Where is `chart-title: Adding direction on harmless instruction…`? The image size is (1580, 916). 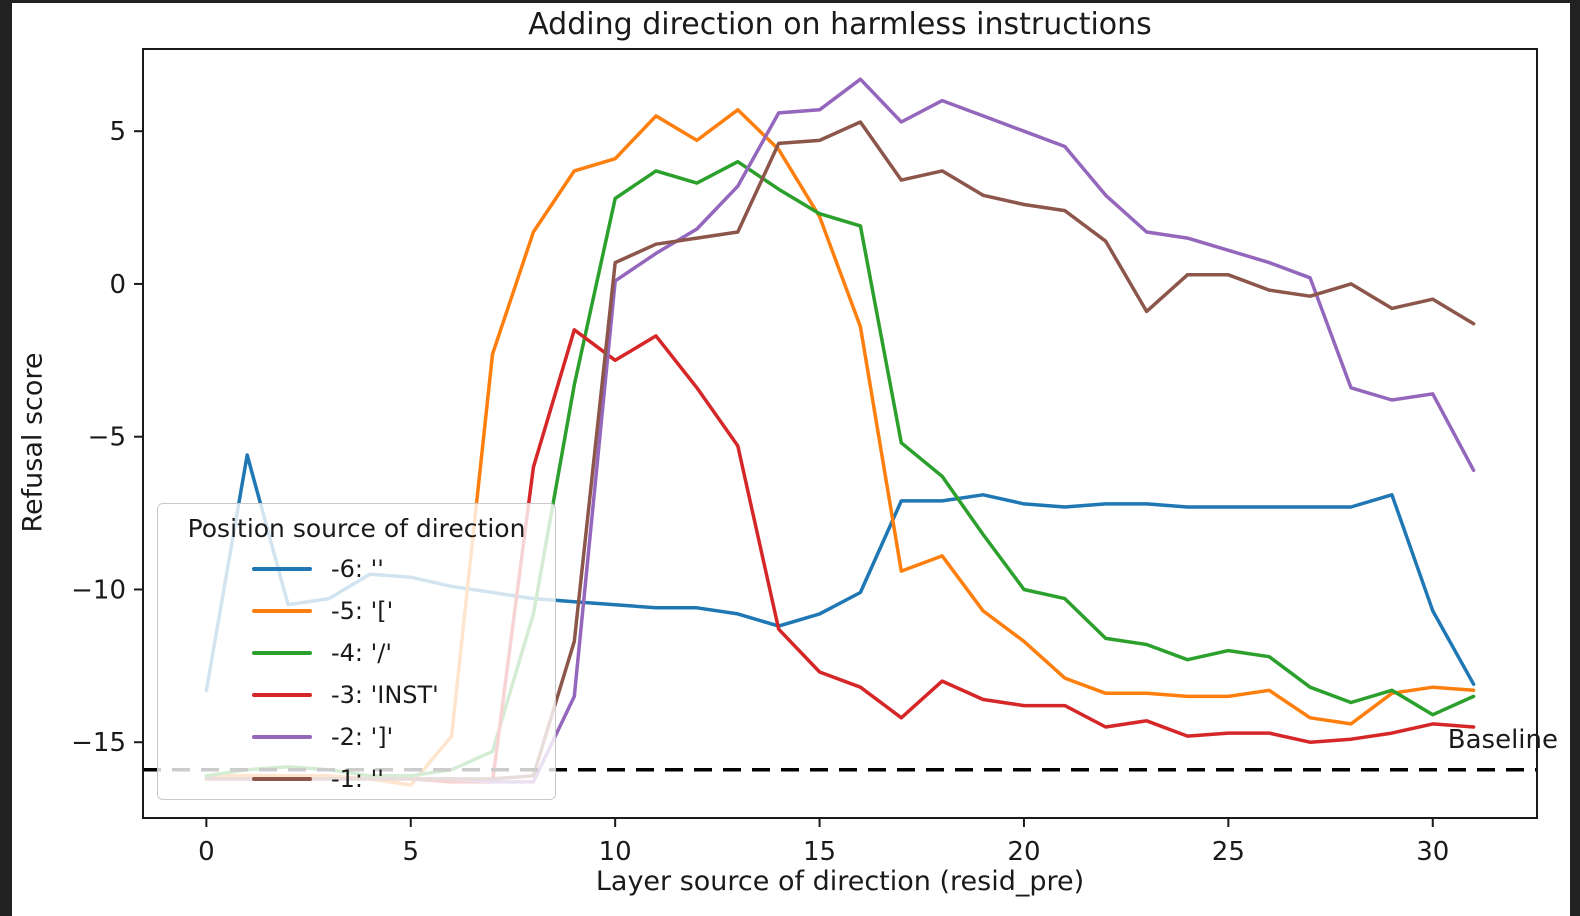 chart-title: Adding direction on harmless instruction… is located at coordinates (840, 24).